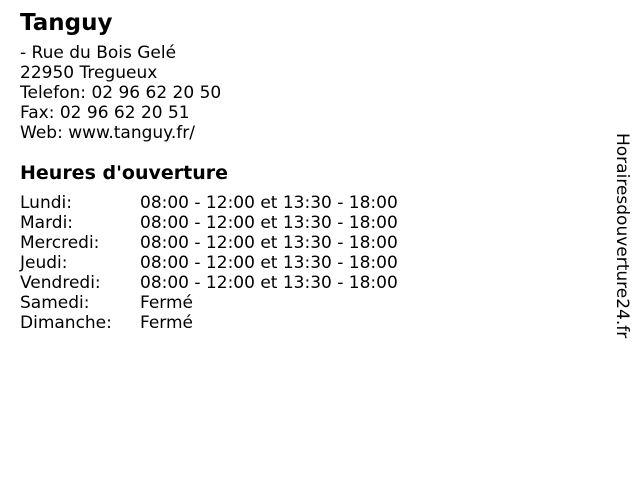 This screenshot has width=640, height=480. What do you see at coordinates (89, 73) in the screenshot?
I see `address-city: 22950 Tregueux` at bounding box center [89, 73].